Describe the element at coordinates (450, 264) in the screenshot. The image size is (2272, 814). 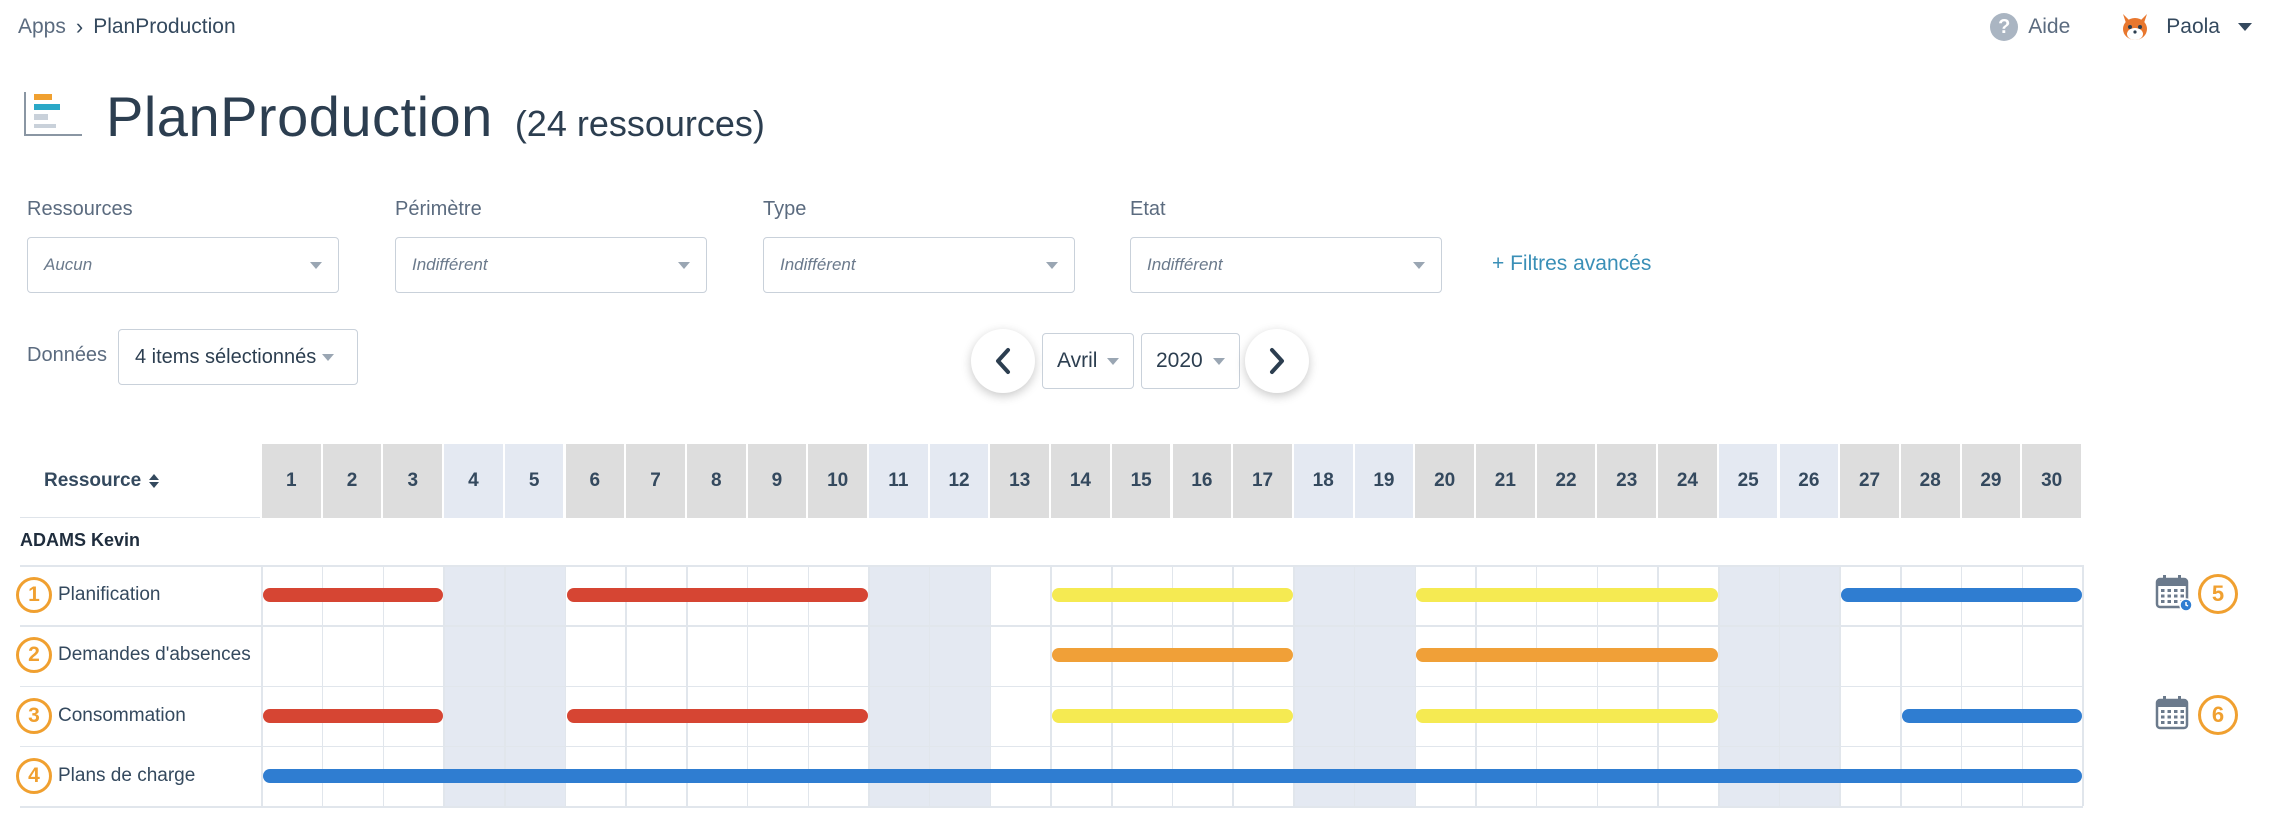
I see `select-value: Indifférent` at that location.